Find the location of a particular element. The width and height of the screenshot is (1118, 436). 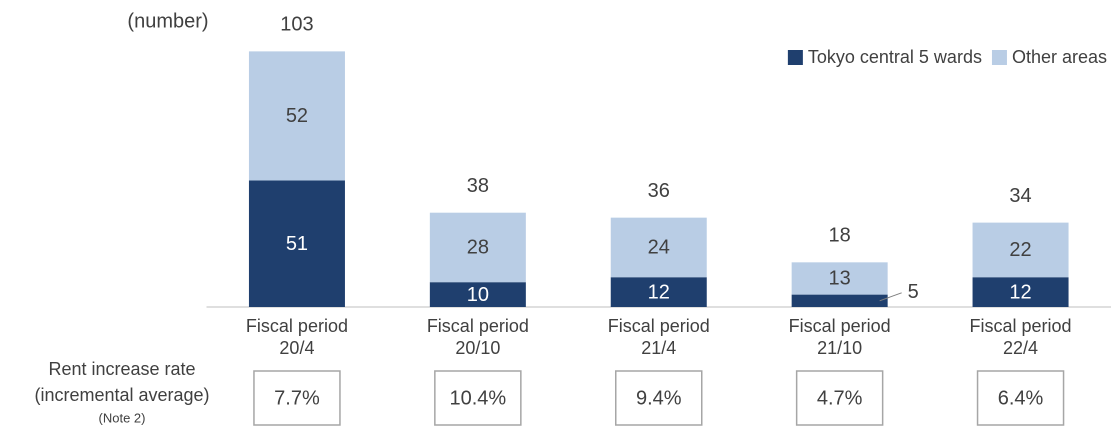

x-tick-label: Fiscal period 20/10 is located at coordinates (478, 337).